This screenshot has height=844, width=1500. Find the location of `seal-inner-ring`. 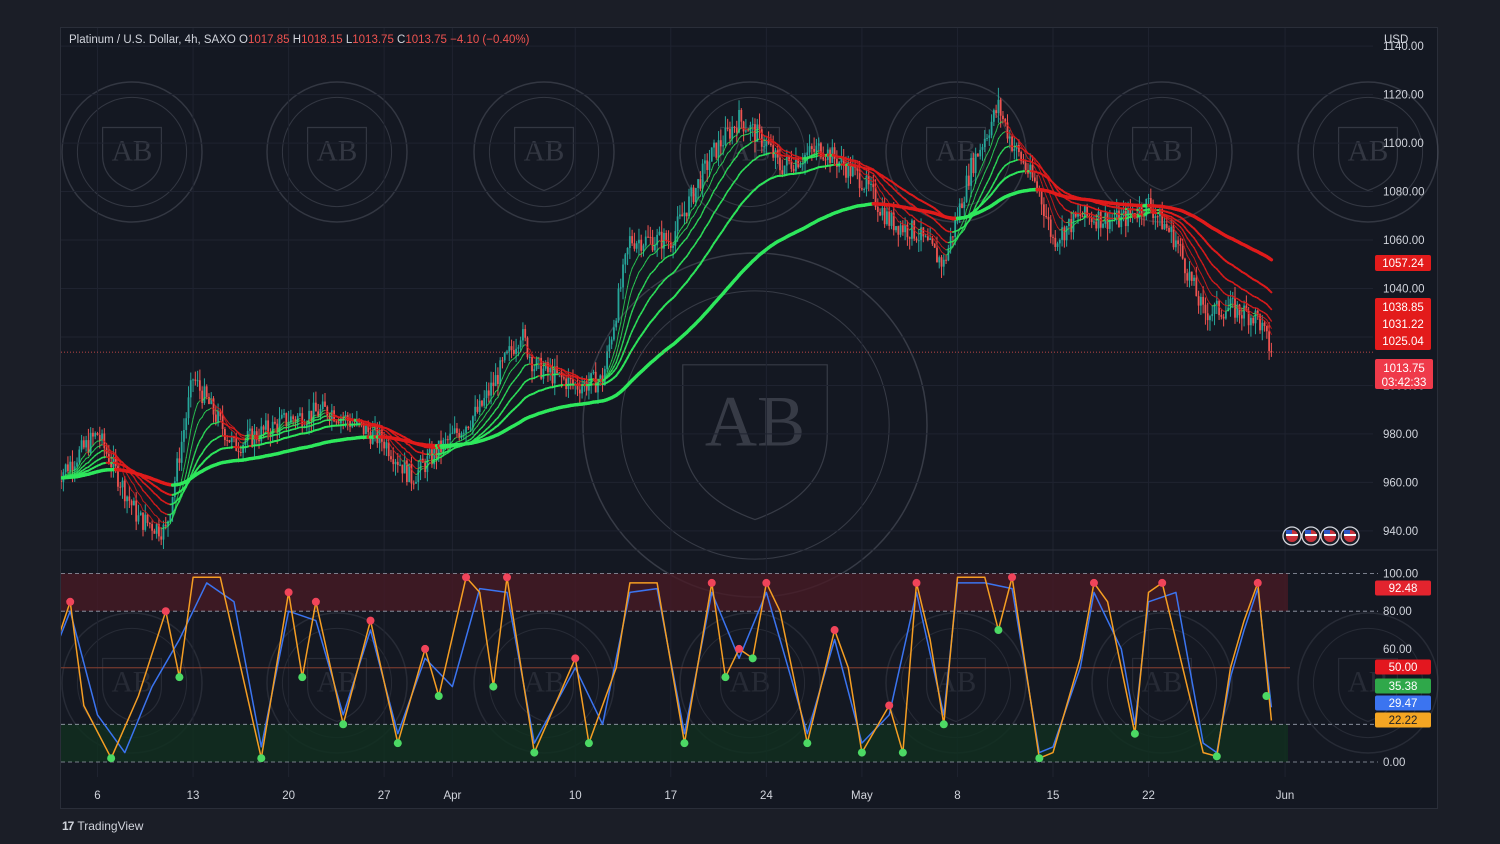

seal-inner-ring is located at coordinates (132, 152).